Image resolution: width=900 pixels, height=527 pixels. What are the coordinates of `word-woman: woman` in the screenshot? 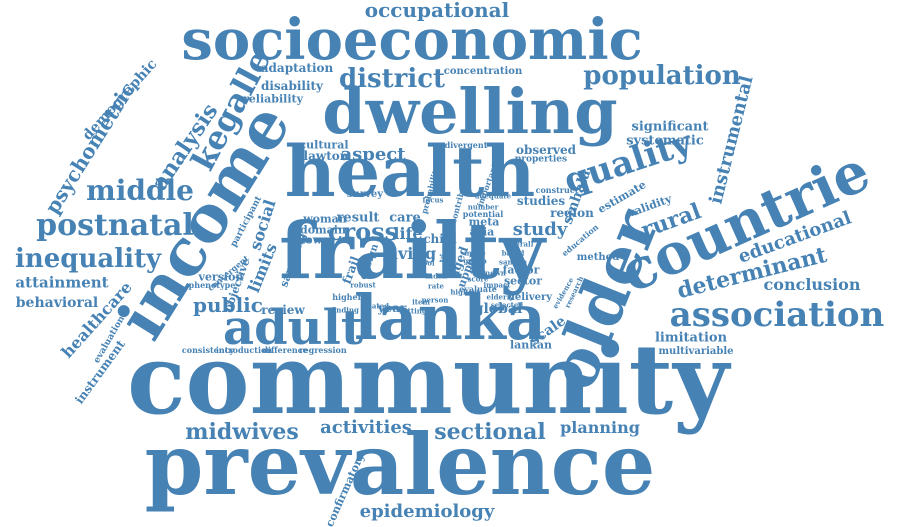 It's located at (325, 219).